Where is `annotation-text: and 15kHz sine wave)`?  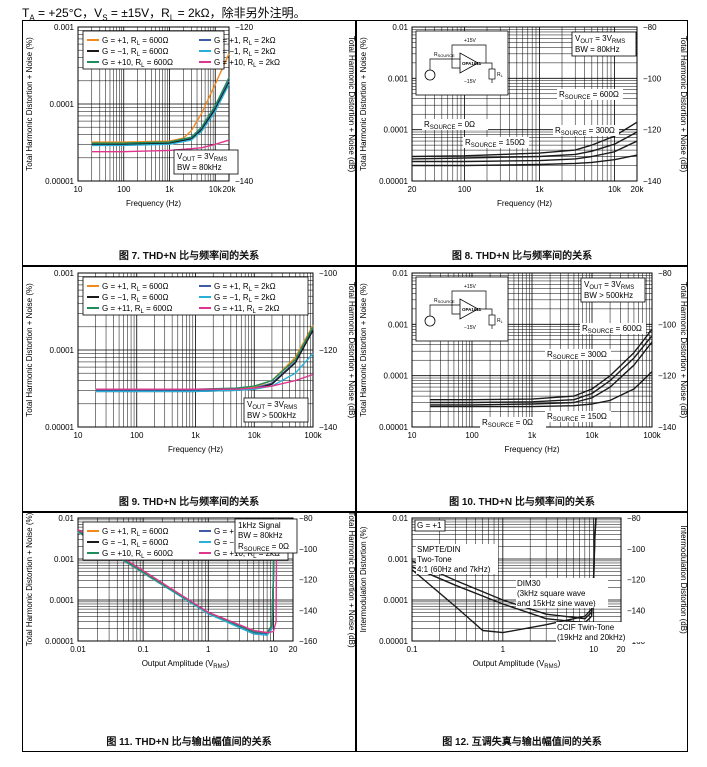 annotation-text: and 15kHz sine wave) is located at coordinates (556, 603).